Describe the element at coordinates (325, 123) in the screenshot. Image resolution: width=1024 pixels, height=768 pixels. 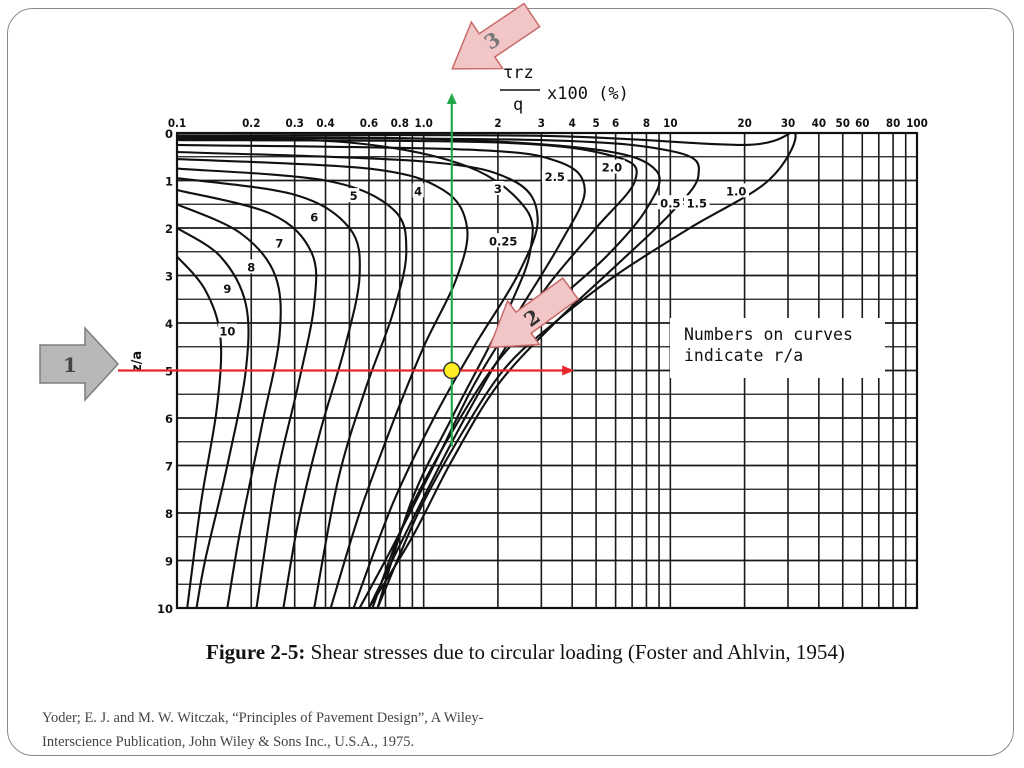
I see `x-tick-label: 0.4` at that location.